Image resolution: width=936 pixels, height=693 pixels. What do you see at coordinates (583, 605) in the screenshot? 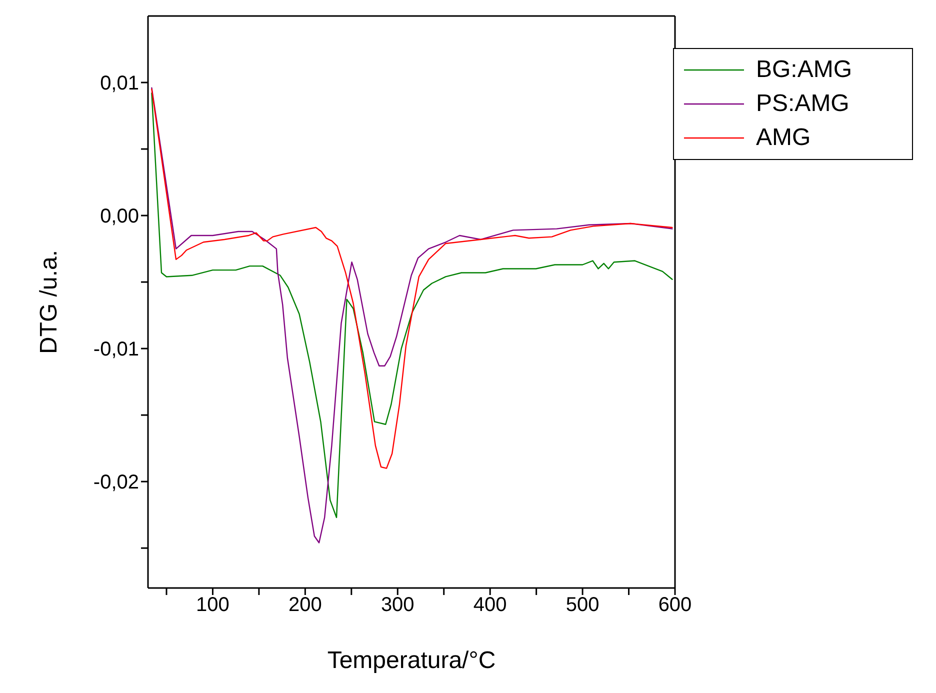
I see `x-tick-label: 500` at bounding box center [583, 605].